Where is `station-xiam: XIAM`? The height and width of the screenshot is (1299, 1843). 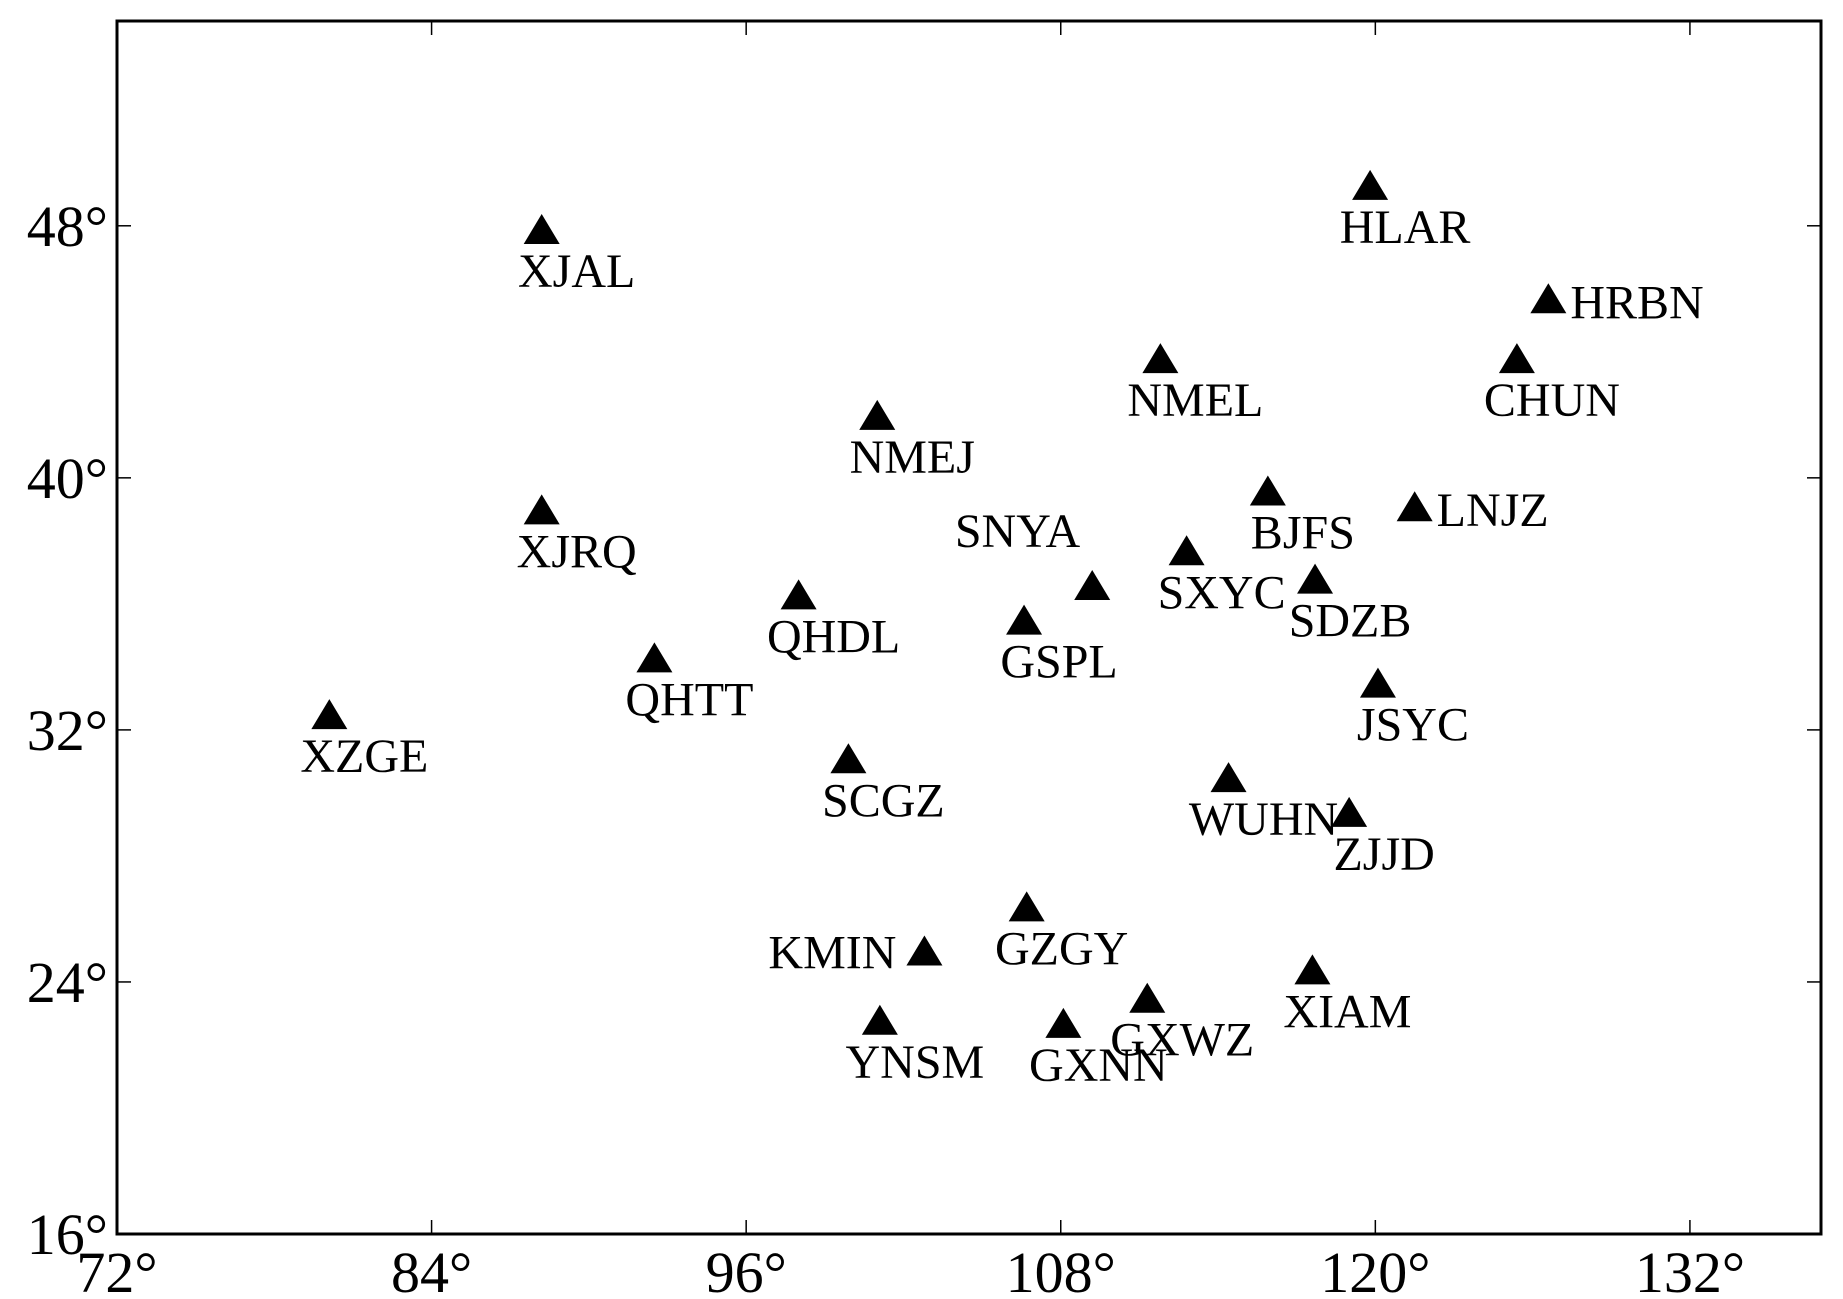 station-xiam: XIAM is located at coordinates (1347, 996).